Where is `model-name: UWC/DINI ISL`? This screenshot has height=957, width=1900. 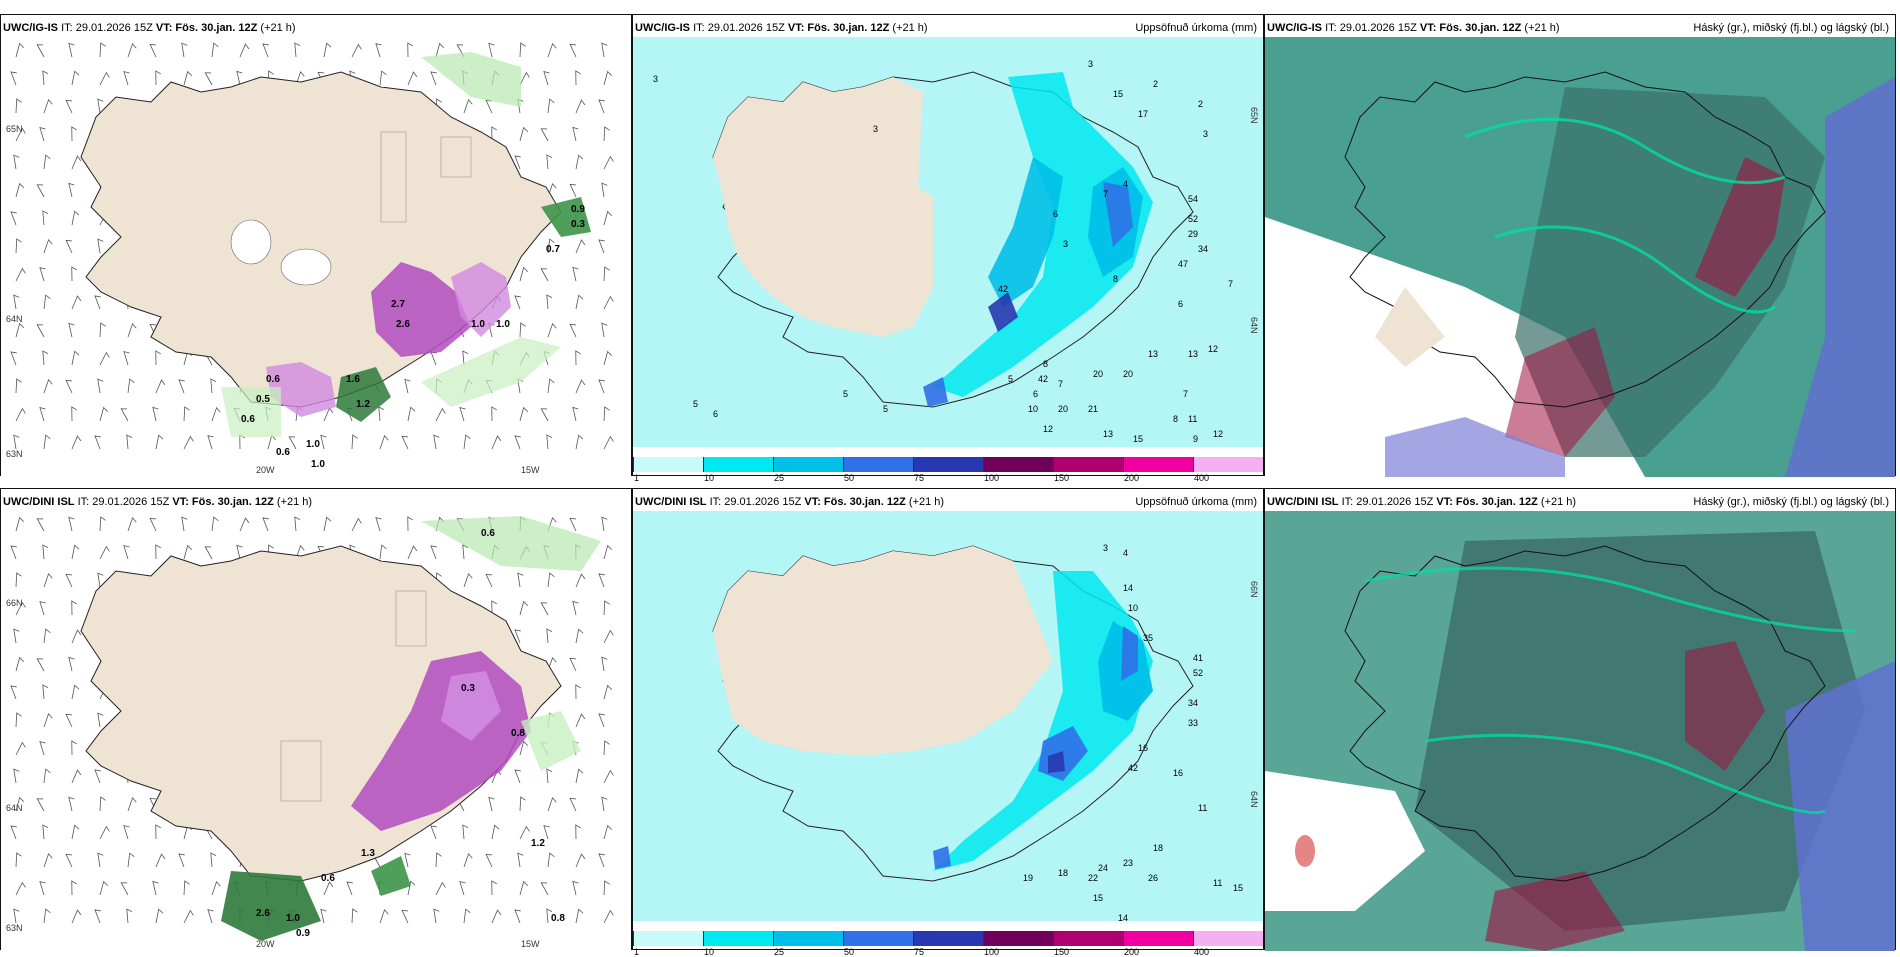 model-name: UWC/DINI ISL is located at coordinates (671, 502).